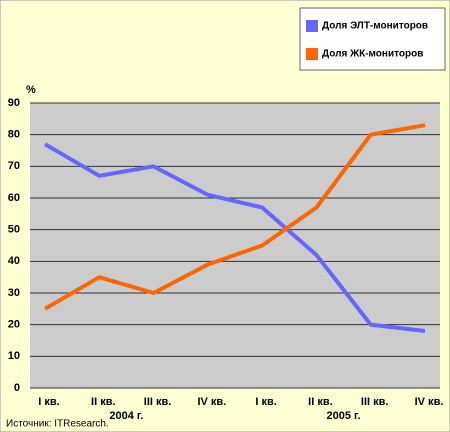 The width and height of the screenshot is (450, 432). What do you see at coordinates (31, 90) in the screenshot?
I see `y-axis-label: %` at bounding box center [31, 90].